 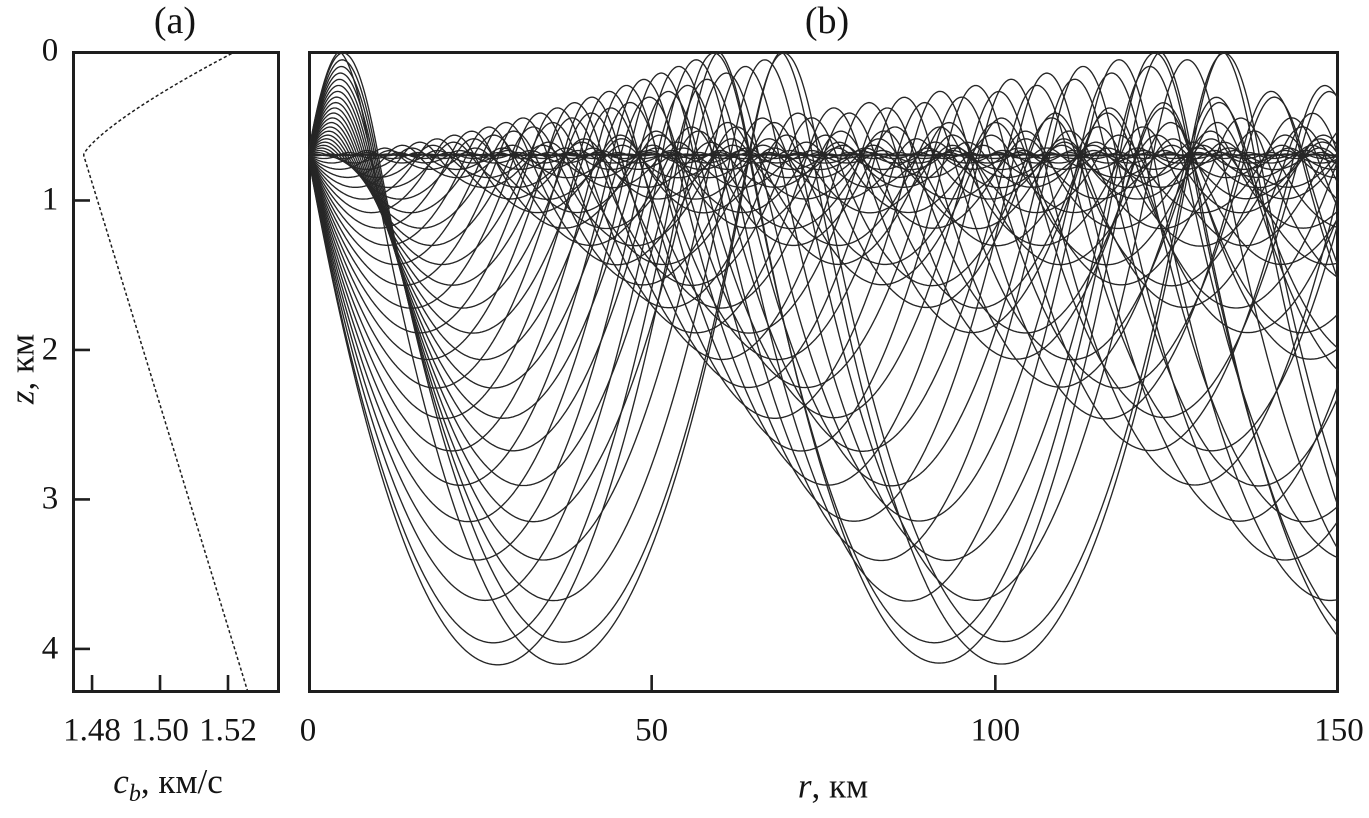 I want to click on tick-label: 1.48, so click(x=92, y=730).